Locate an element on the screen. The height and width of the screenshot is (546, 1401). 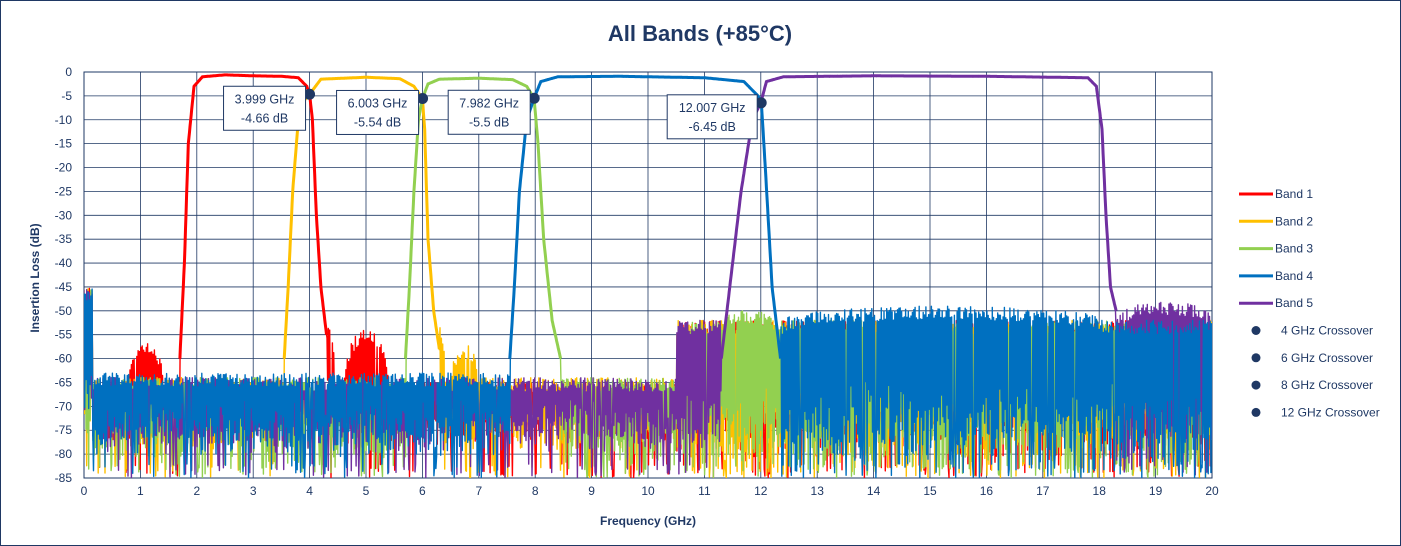
x-tick-label: 8 is located at coordinates (535, 491).